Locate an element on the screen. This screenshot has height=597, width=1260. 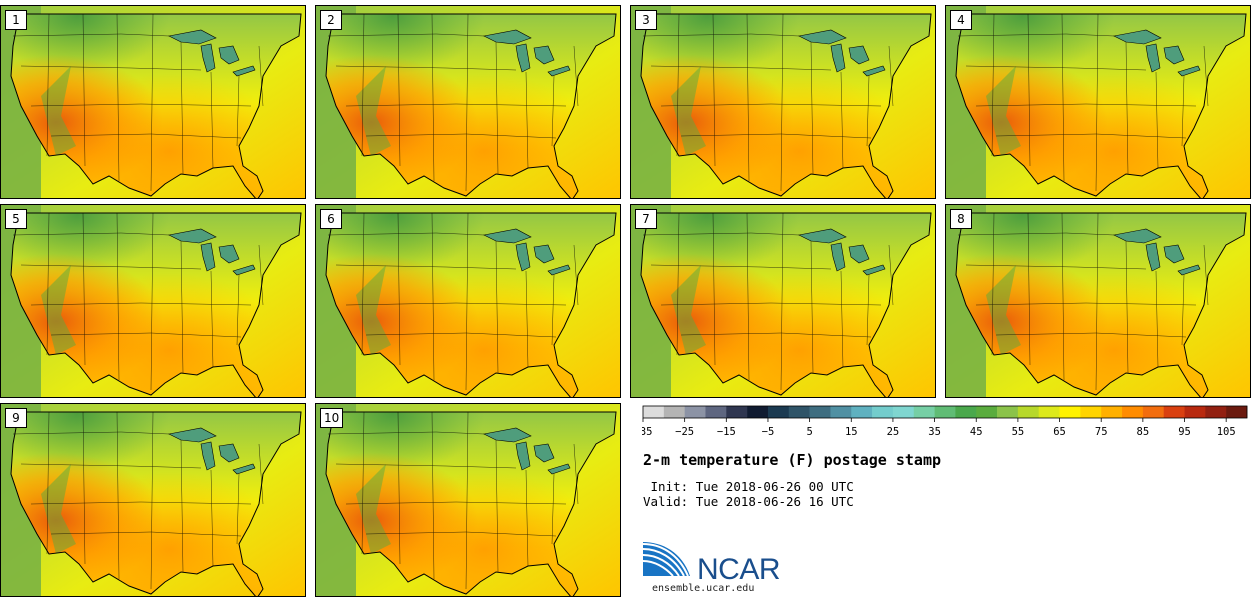
member-number-label: 4 is located at coordinates (961, 20).